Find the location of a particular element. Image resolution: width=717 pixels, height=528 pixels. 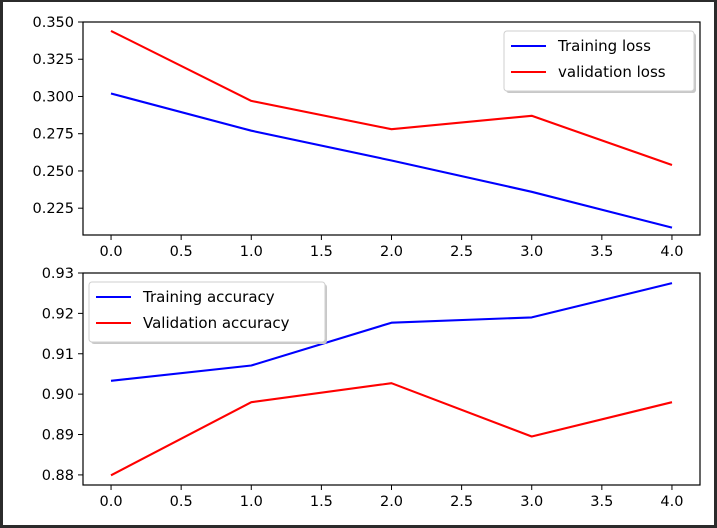

y-tick-label: 0.350 is located at coordinates (53, 23).